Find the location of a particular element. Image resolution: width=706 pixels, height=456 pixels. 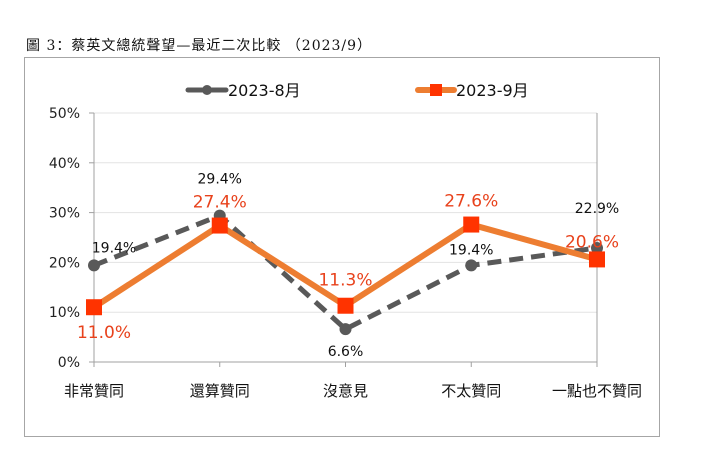

figure-title: 圖 3：蔡英文總統聲望—最近二次比較 （2023/9） is located at coordinates (199, 46).